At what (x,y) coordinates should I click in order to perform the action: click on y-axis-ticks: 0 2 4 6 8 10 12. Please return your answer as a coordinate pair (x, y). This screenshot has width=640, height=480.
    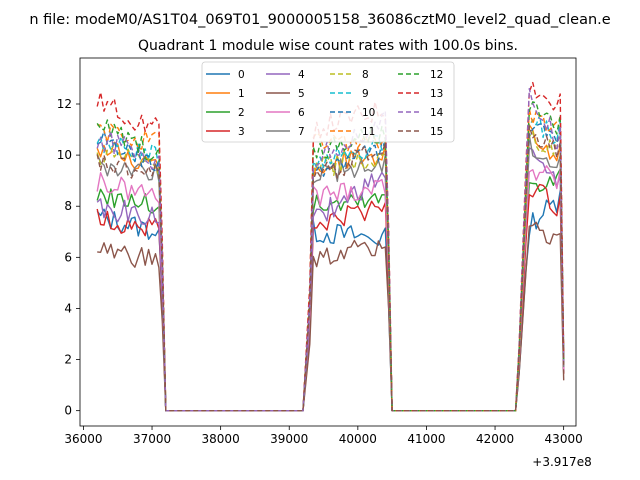
    Looking at the image, I should click on (68, 257).